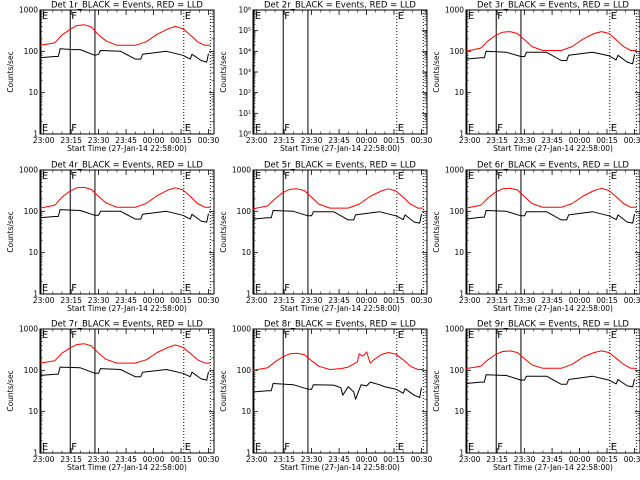 This screenshot has height=480, width=640. I want to click on y-tick-label: 10⁰, so click(244, 134).